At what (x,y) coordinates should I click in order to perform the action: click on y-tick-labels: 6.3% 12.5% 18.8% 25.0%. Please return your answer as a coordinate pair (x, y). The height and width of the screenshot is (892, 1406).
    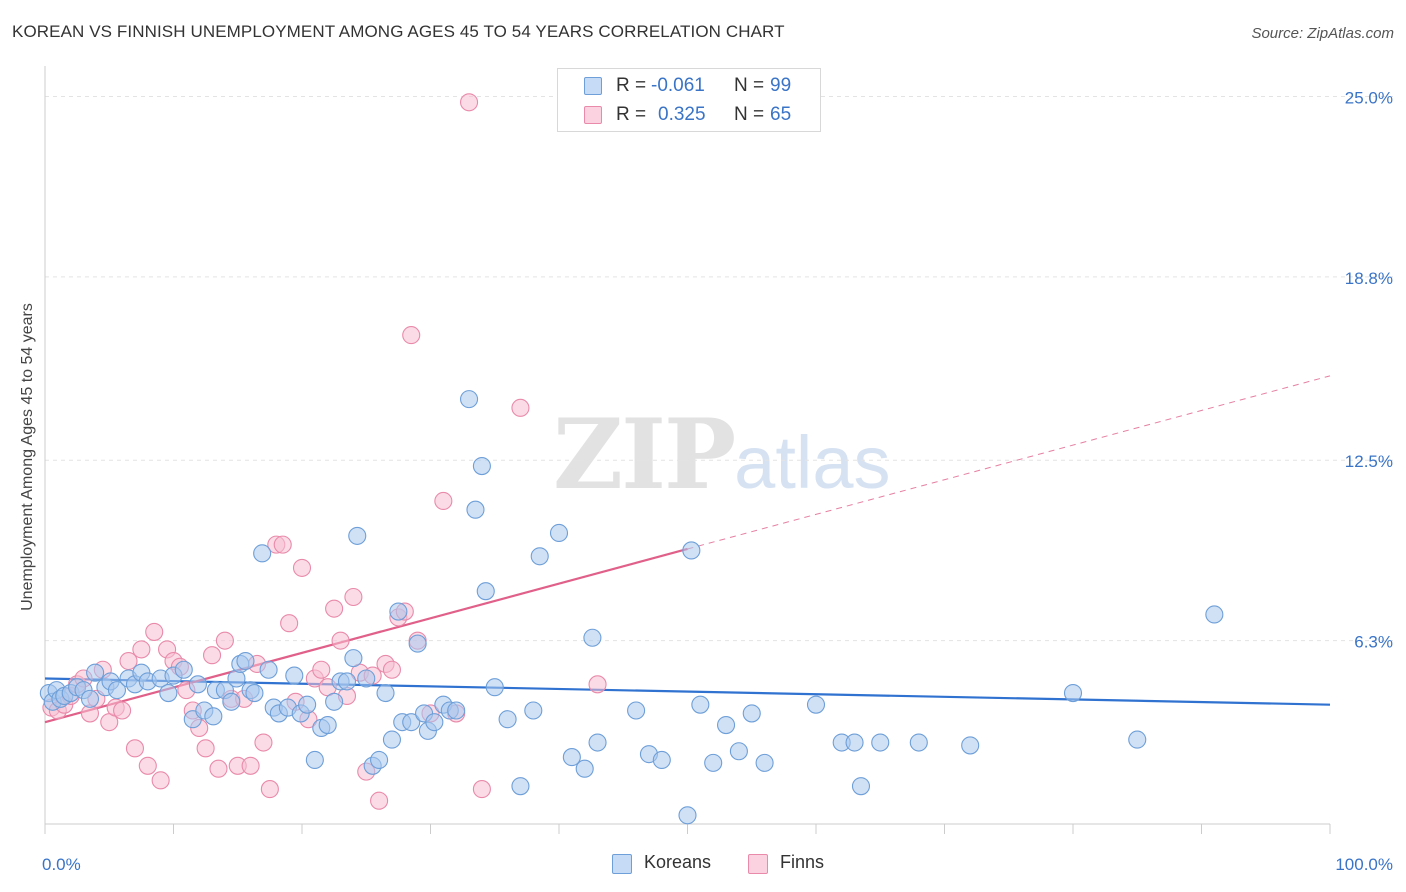
    Looking at the image, I should click on (1369, 369).